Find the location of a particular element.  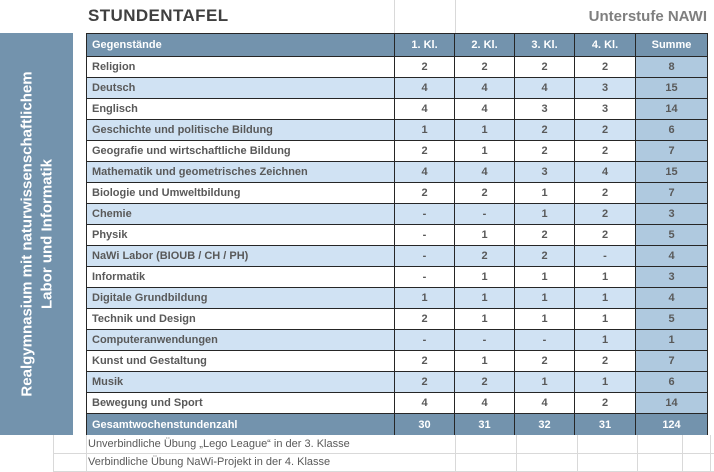

column-header-subjects: Gegenstände is located at coordinates (240, 45).